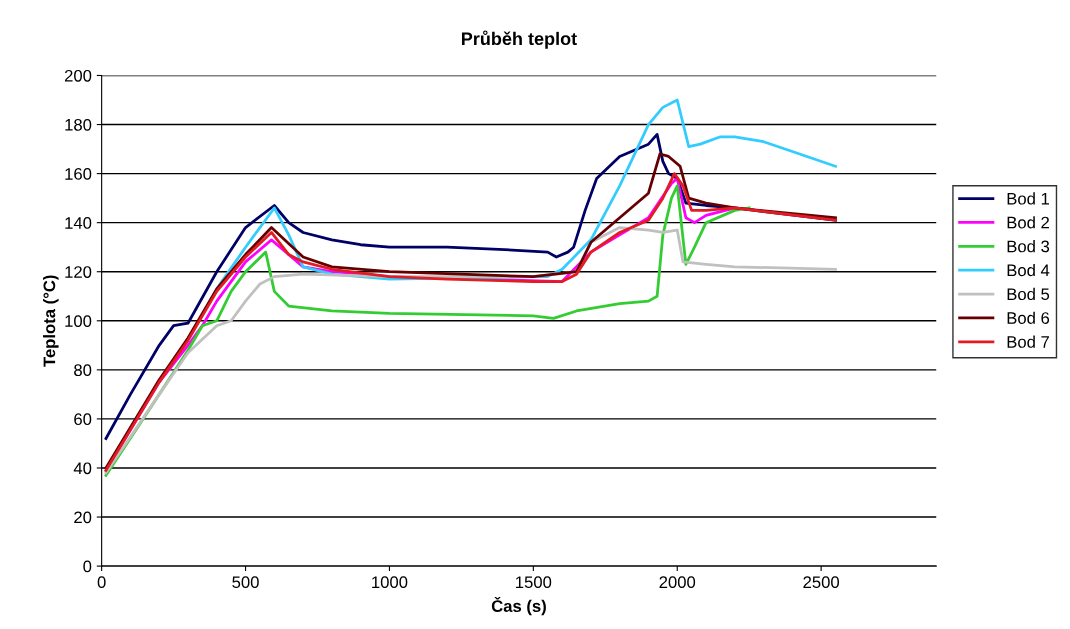 The image size is (1070, 629). I want to click on y-tick-label: 120, so click(78, 272).